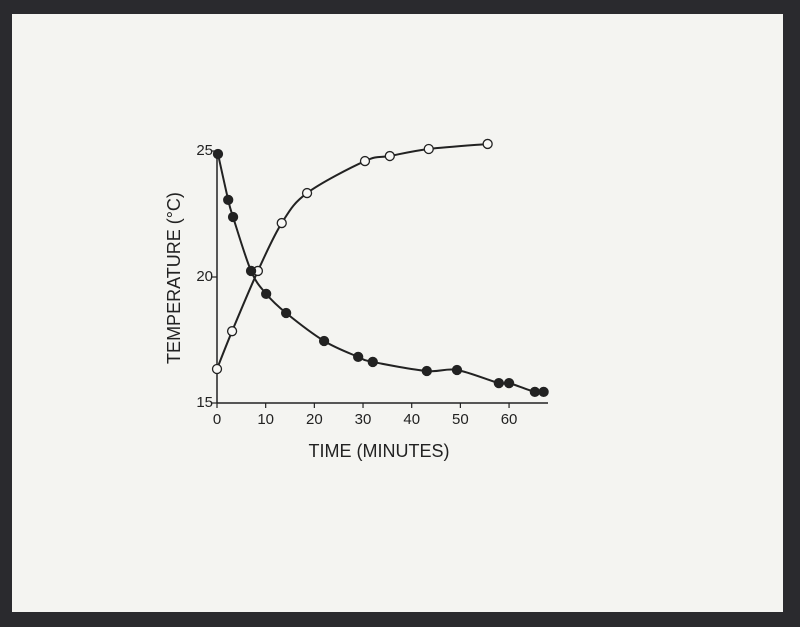  What do you see at coordinates (314, 419) in the screenshot?
I see `x-tick-label: 20` at bounding box center [314, 419].